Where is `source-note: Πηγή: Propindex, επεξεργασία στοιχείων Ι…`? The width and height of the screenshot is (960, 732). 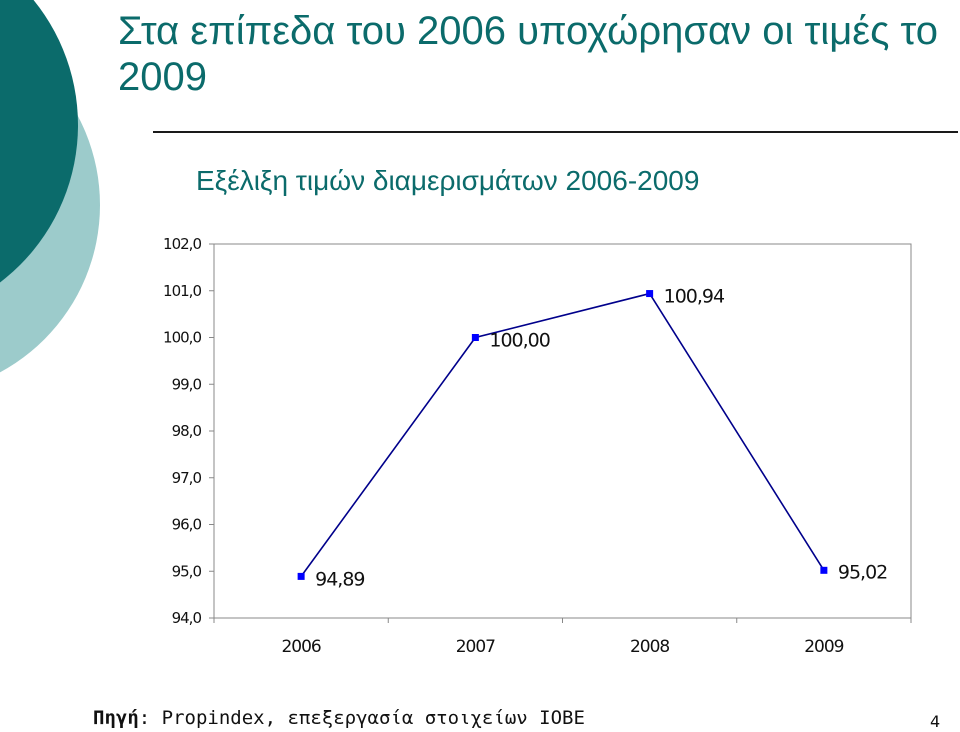
source-note: Πηγή: Propindex, επεξεργασία στοιχείων Ι… is located at coordinates (339, 718).